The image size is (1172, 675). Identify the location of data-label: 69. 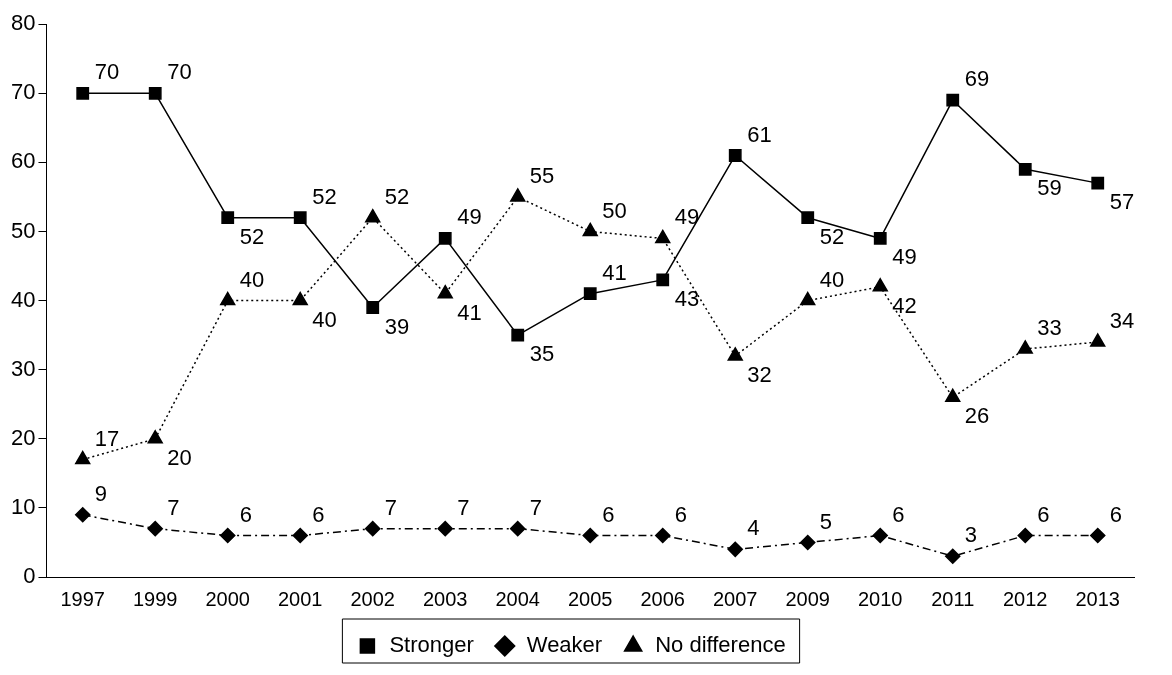
(977, 79).